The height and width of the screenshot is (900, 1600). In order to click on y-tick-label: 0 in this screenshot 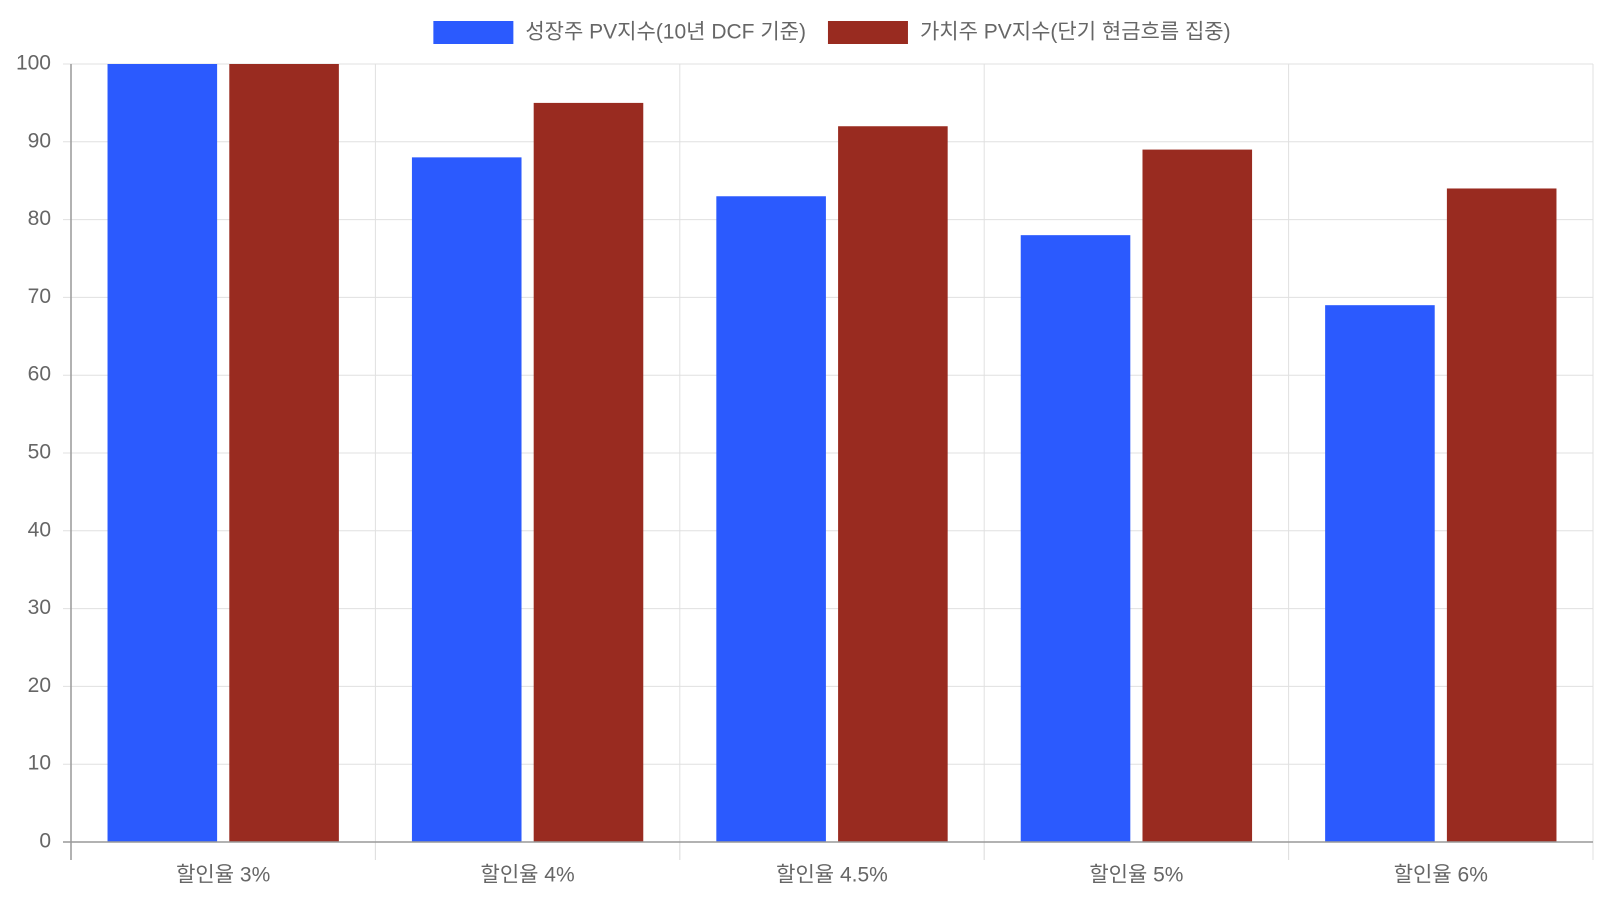, I will do `click(45, 841)`.